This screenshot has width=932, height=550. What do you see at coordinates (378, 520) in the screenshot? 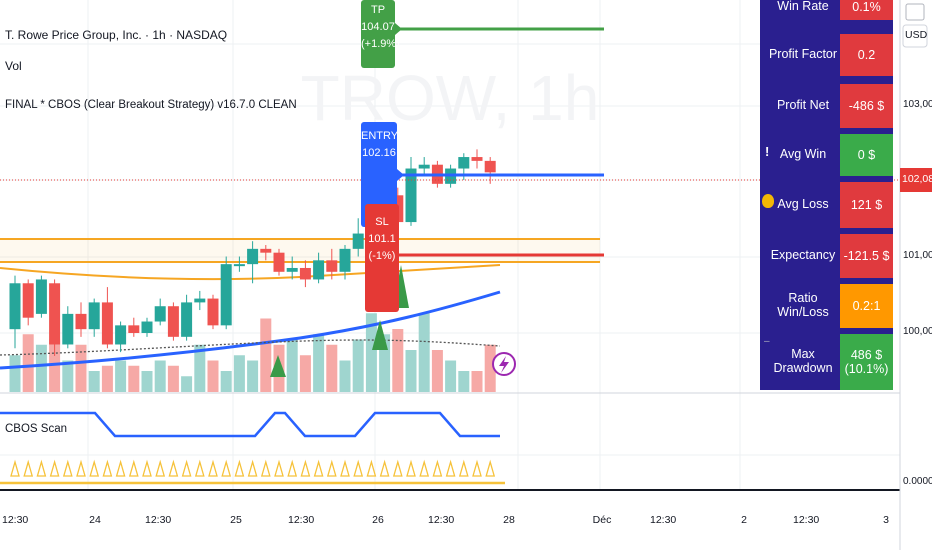
I see `time-tick: 26` at bounding box center [378, 520].